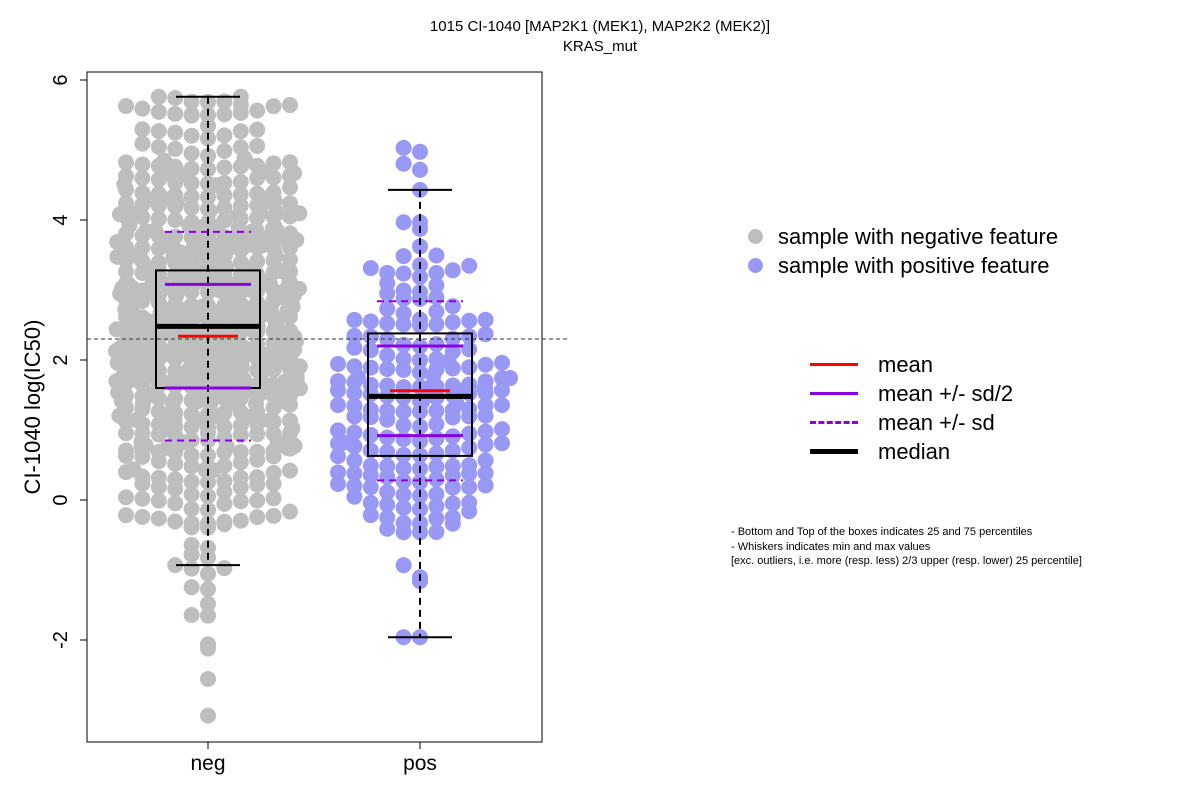 Image resolution: width=1200 pixels, height=800 pixels. I want to click on legend-entry-half-sd: mean +/- sd/2, so click(911, 393).